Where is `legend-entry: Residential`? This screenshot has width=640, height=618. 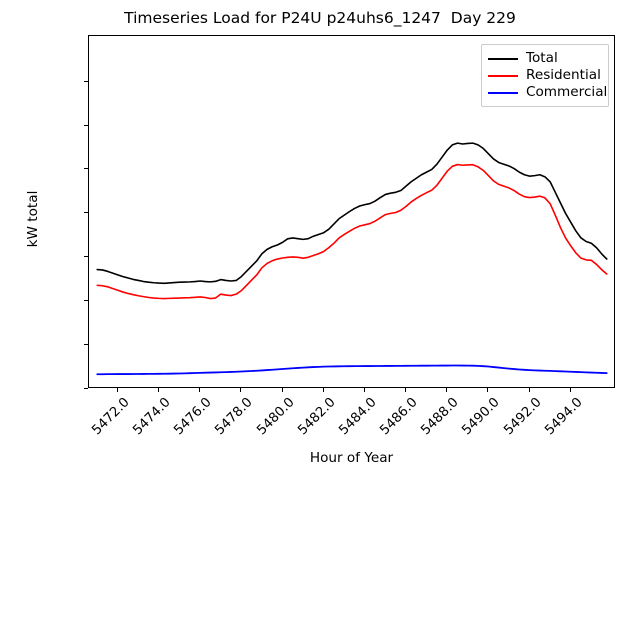
legend-entry: Residential is located at coordinates (545, 75).